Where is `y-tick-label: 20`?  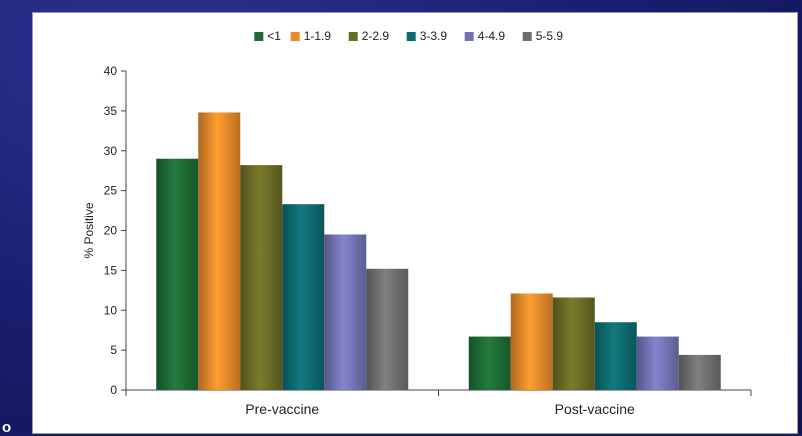
y-tick-label: 20 is located at coordinates (111, 231).